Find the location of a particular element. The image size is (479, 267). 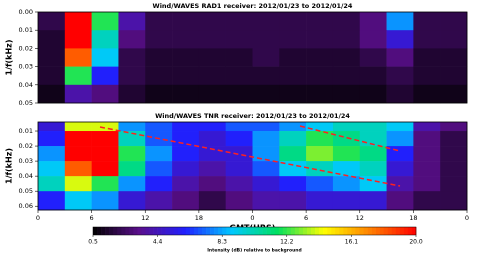

y-tick-label: 0.03 is located at coordinates (26, 161).